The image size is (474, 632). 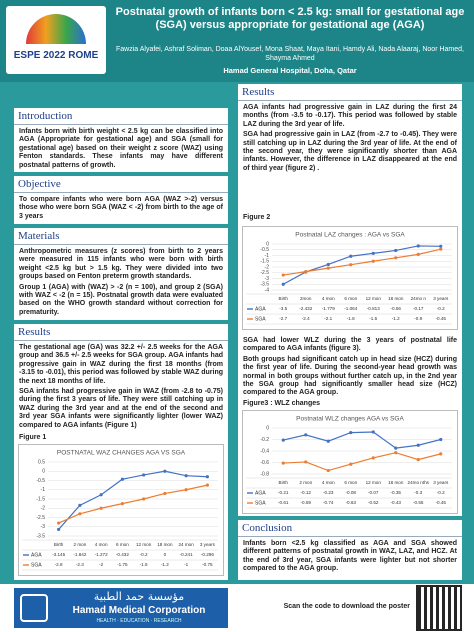 I want to click on value-label: -0.59, so click(x=306, y=502).